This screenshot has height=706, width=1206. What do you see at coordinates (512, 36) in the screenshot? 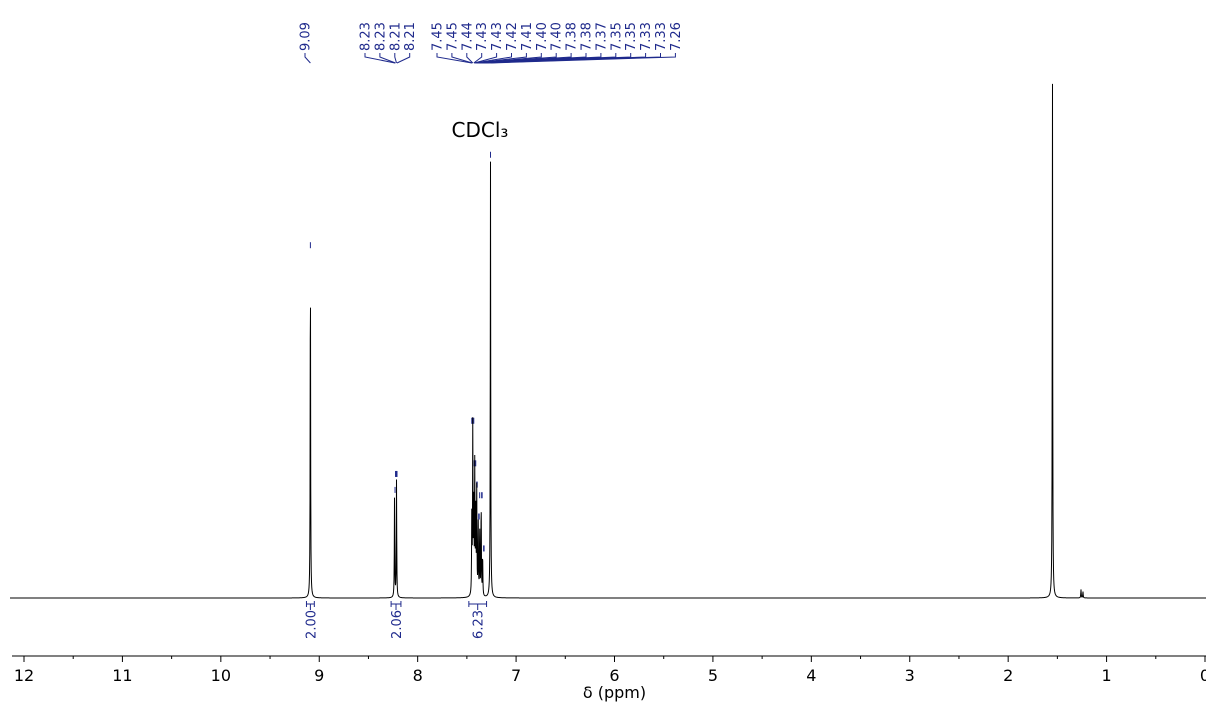
I see `peak-label: 7.42` at bounding box center [512, 36].